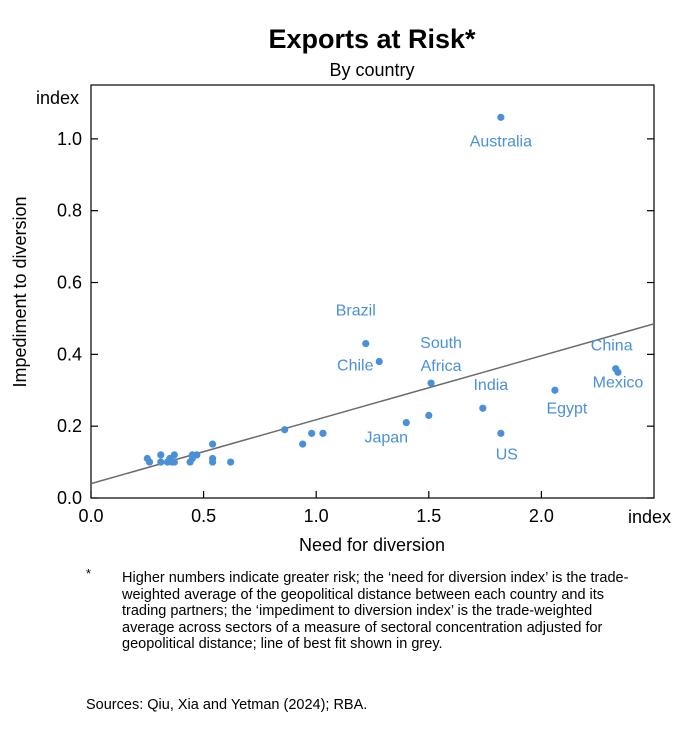 This screenshot has height=729, width=700. Describe the element at coordinates (372, 39) in the screenshot. I see `chart-title: Exports at Risk*` at that location.